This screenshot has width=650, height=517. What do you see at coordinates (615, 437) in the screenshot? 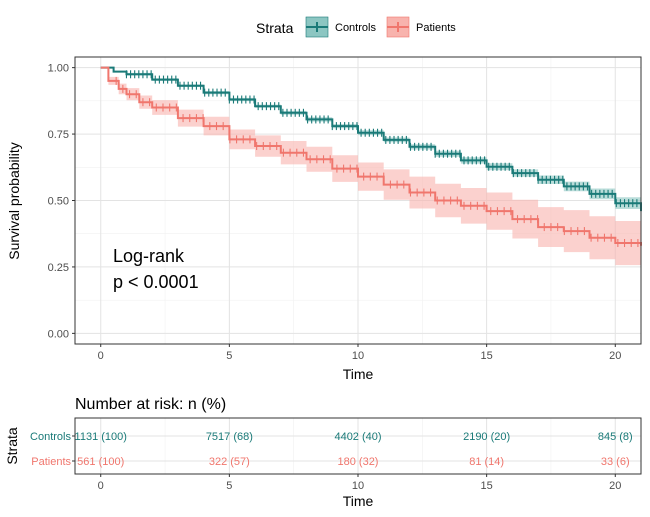
I see `risk-cell-controls: 845 (8)` at bounding box center [615, 437].